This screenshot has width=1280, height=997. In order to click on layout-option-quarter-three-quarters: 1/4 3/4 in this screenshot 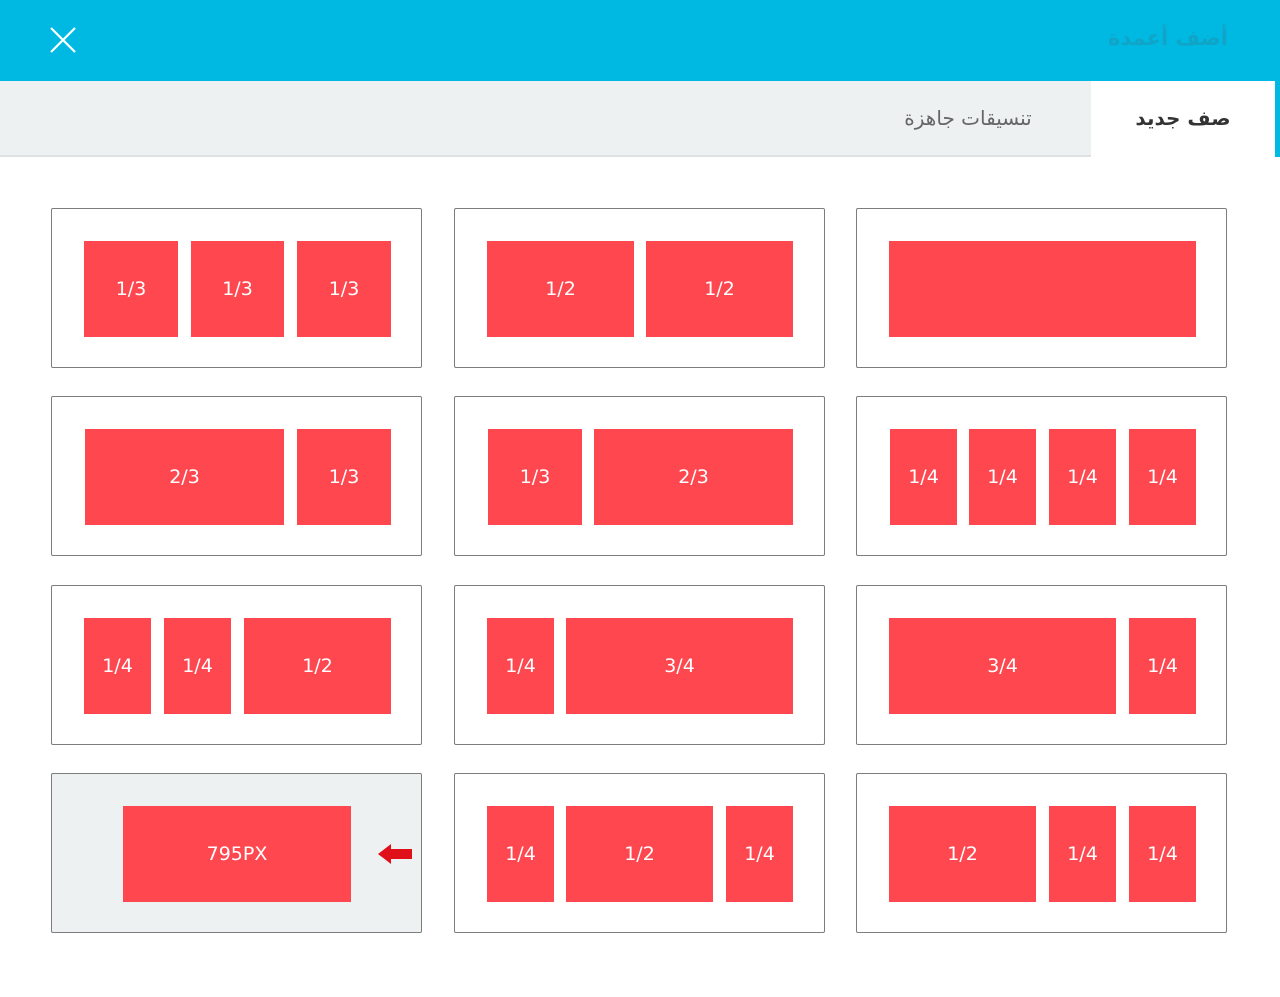, I will do `click(639, 665)`.